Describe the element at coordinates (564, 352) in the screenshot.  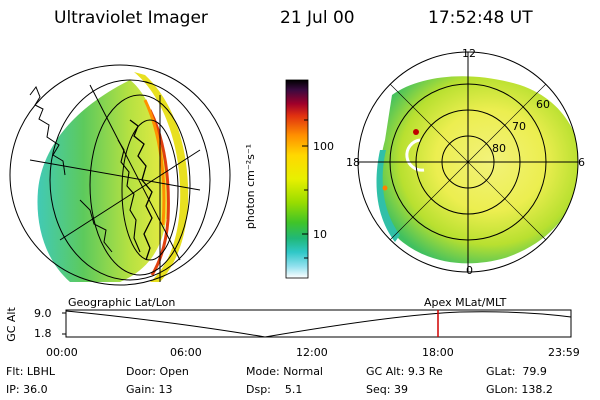
I see `time-tick-2359: 23:59` at that location.